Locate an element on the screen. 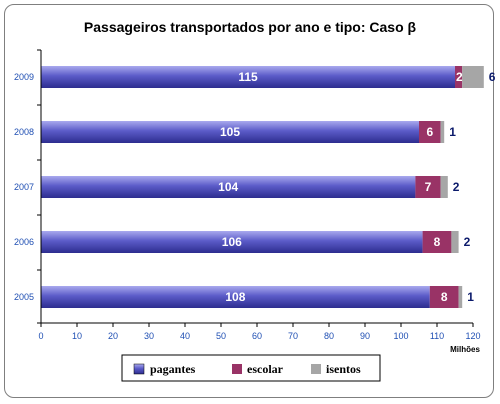  category-label-2007: 2007 is located at coordinates (24, 187).